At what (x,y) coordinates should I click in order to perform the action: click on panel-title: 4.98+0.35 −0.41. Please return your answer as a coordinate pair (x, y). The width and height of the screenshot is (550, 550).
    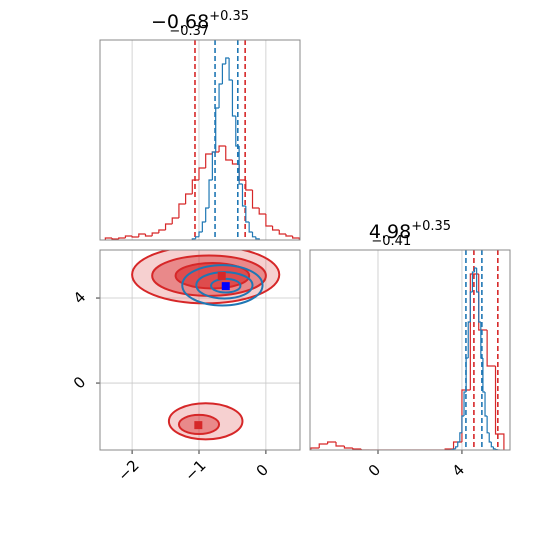
    Looking at the image, I should click on (410, 234).